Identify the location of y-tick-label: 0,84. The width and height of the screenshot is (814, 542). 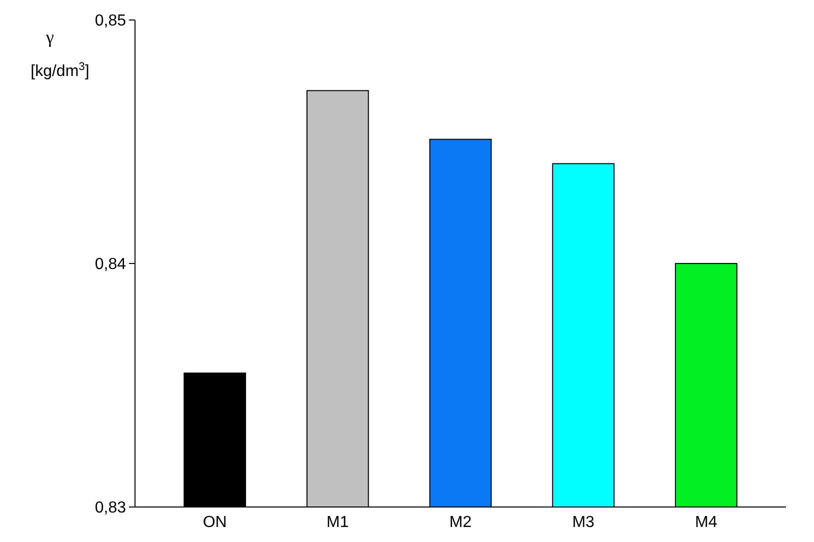
(110, 265).